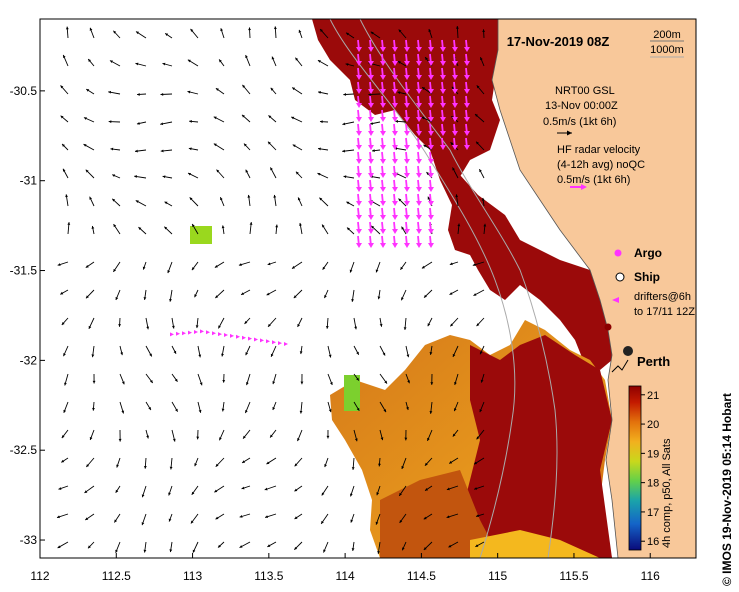 This screenshot has height=592, width=739. Describe the element at coordinates (620, 277) in the screenshot. I see `ship-marker-icon` at that location.